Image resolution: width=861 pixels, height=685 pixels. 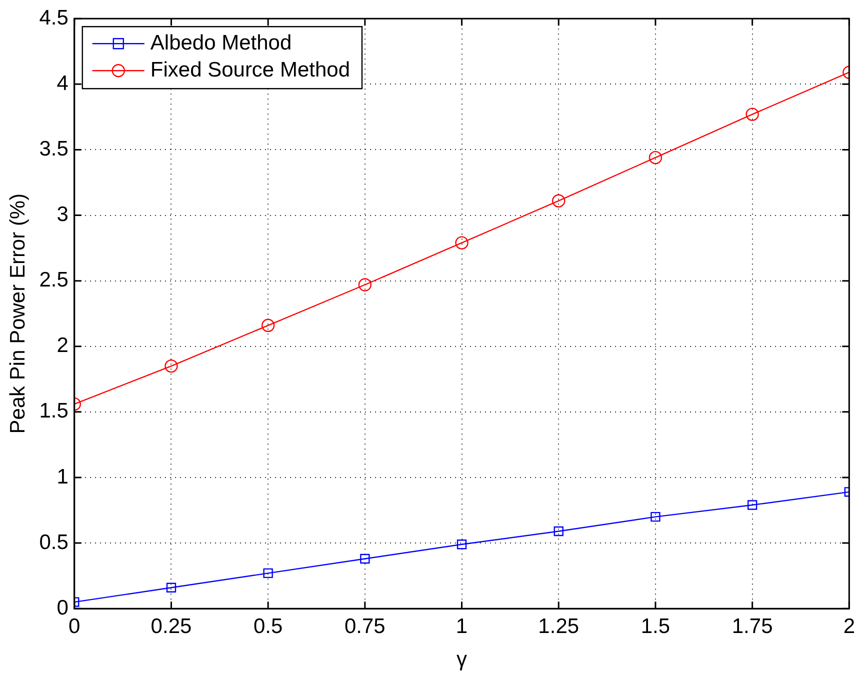 What do you see at coordinates (53, 149) in the screenshot?
I see `y-tick-label: 3.5` at bounding box center [53, 149].